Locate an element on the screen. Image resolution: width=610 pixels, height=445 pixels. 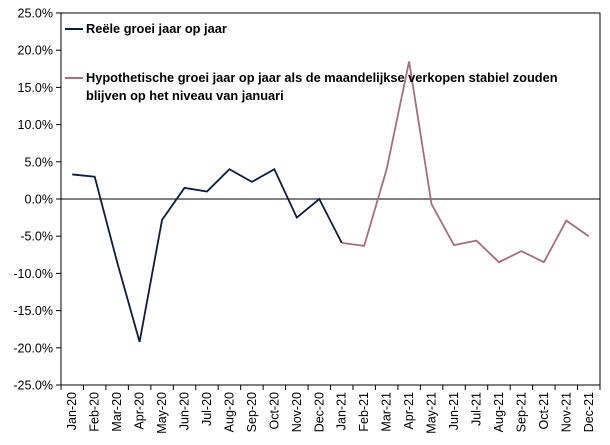
x-tick-label: Jul-21 is located at coordinates (476, 409).